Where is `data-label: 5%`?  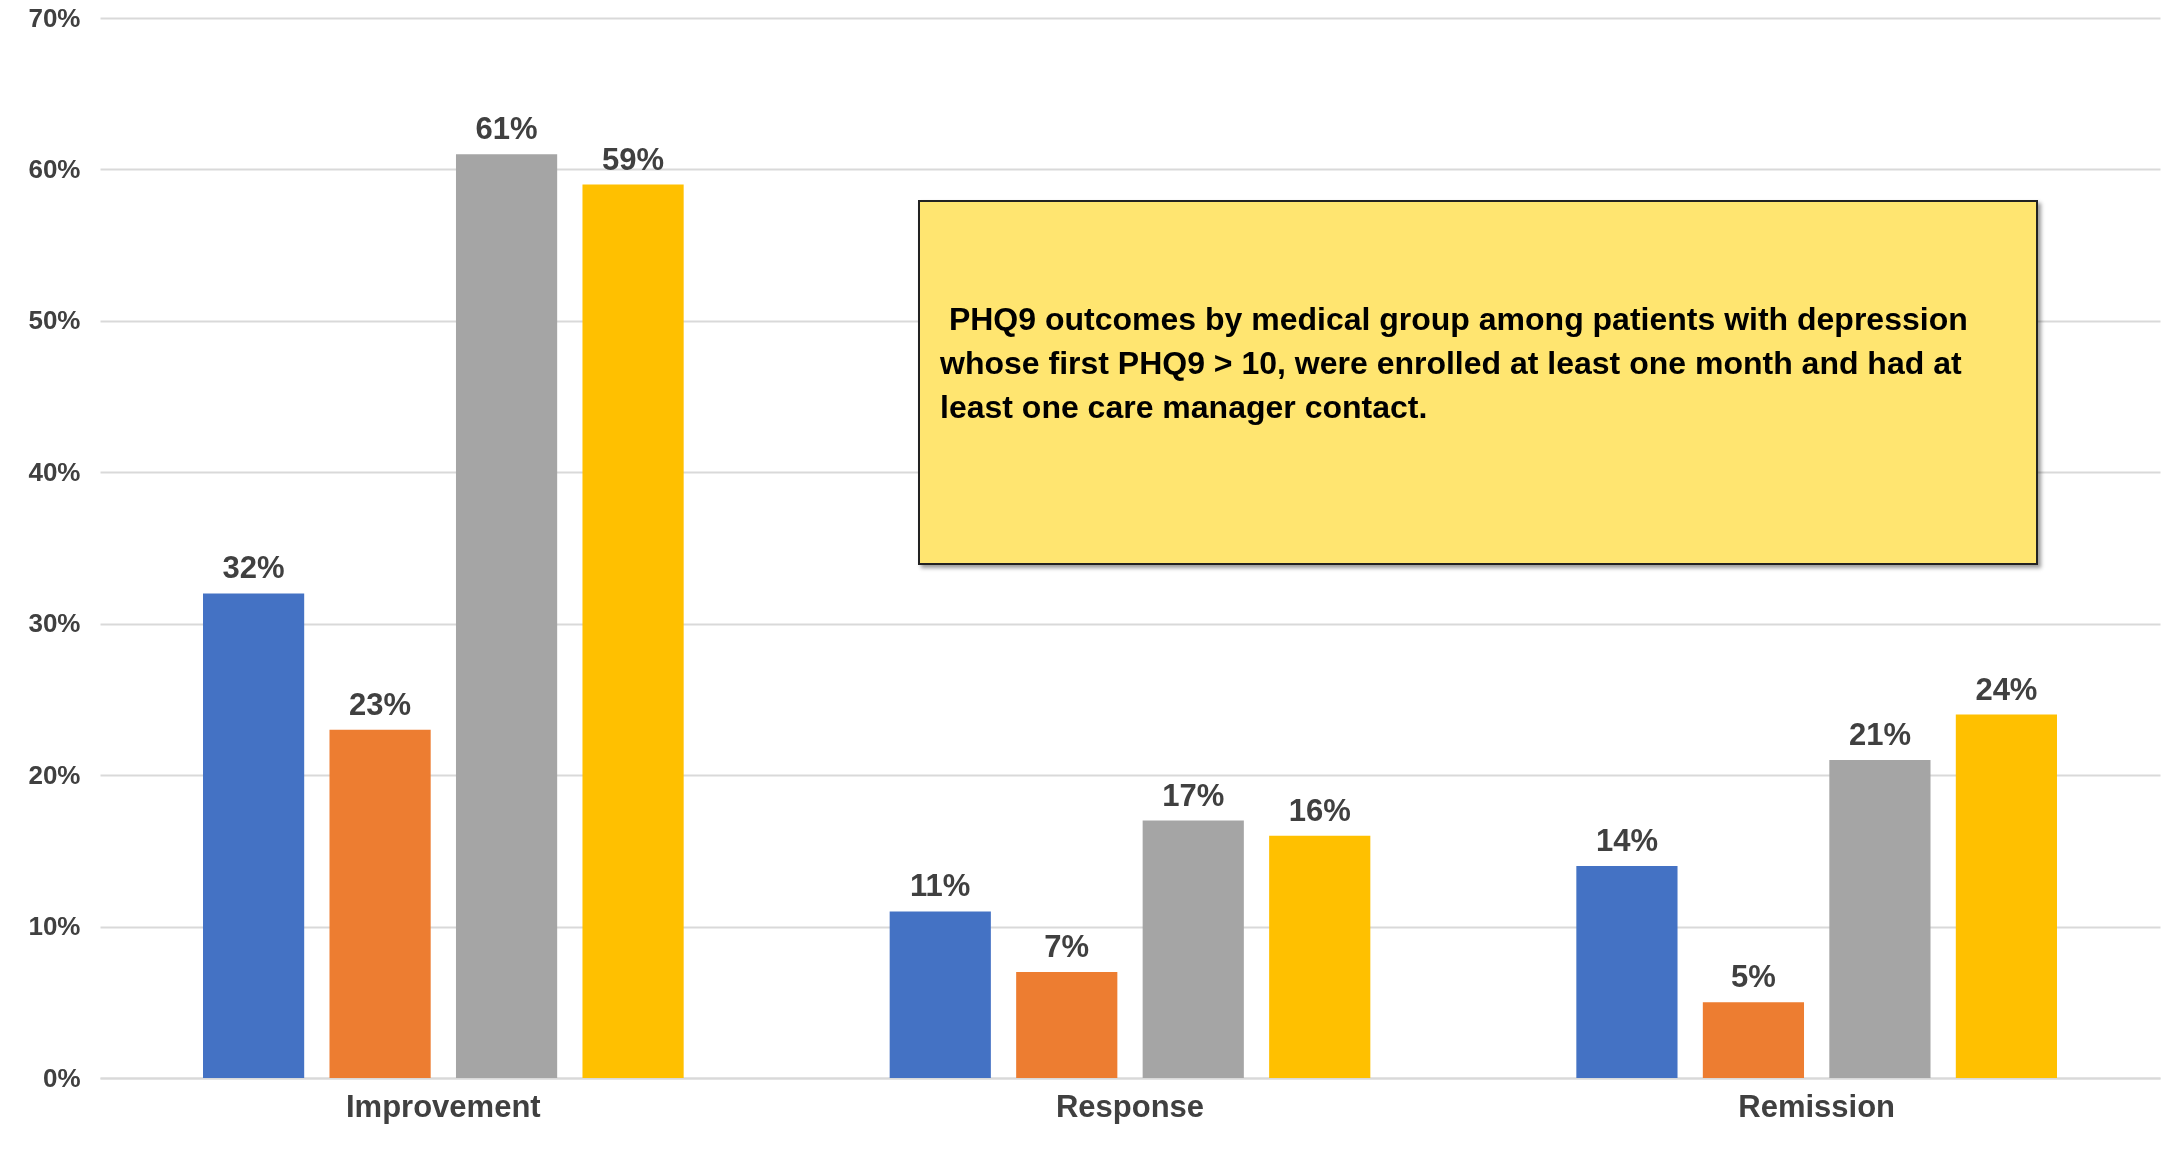
data-label: 5% is located at coordinates (1753, 977).